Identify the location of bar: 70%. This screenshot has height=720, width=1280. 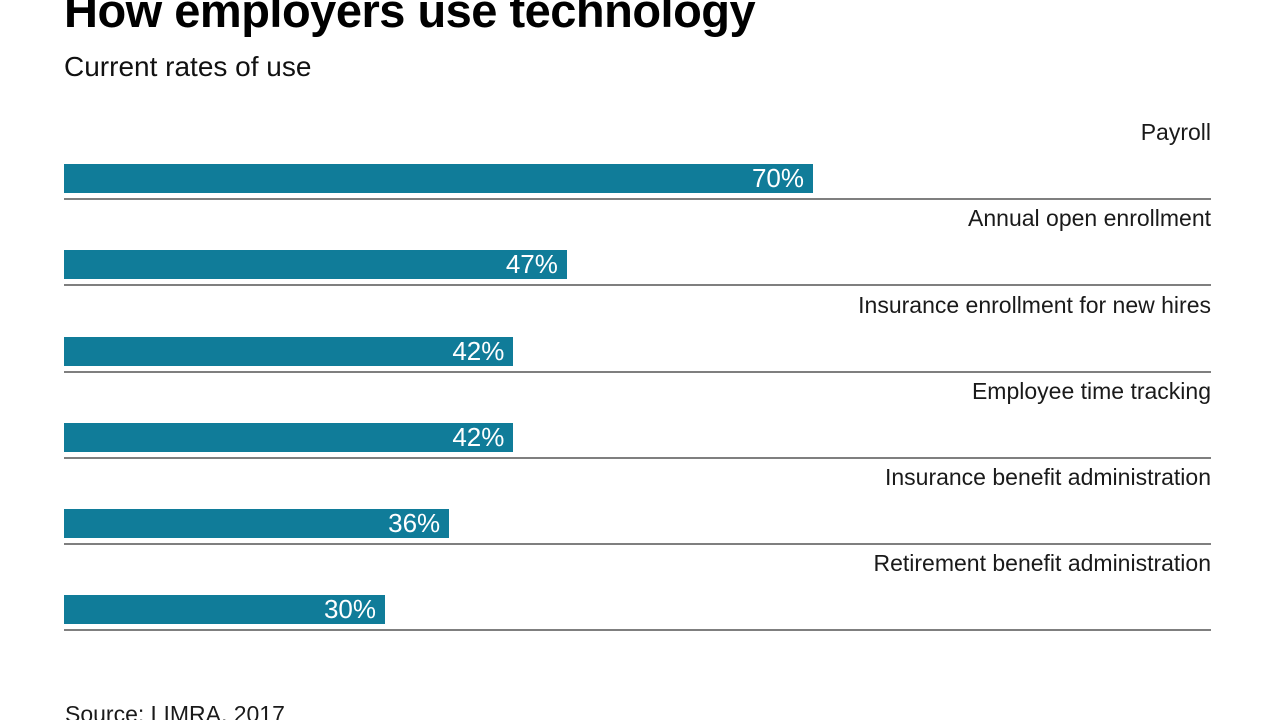
(438, 178).